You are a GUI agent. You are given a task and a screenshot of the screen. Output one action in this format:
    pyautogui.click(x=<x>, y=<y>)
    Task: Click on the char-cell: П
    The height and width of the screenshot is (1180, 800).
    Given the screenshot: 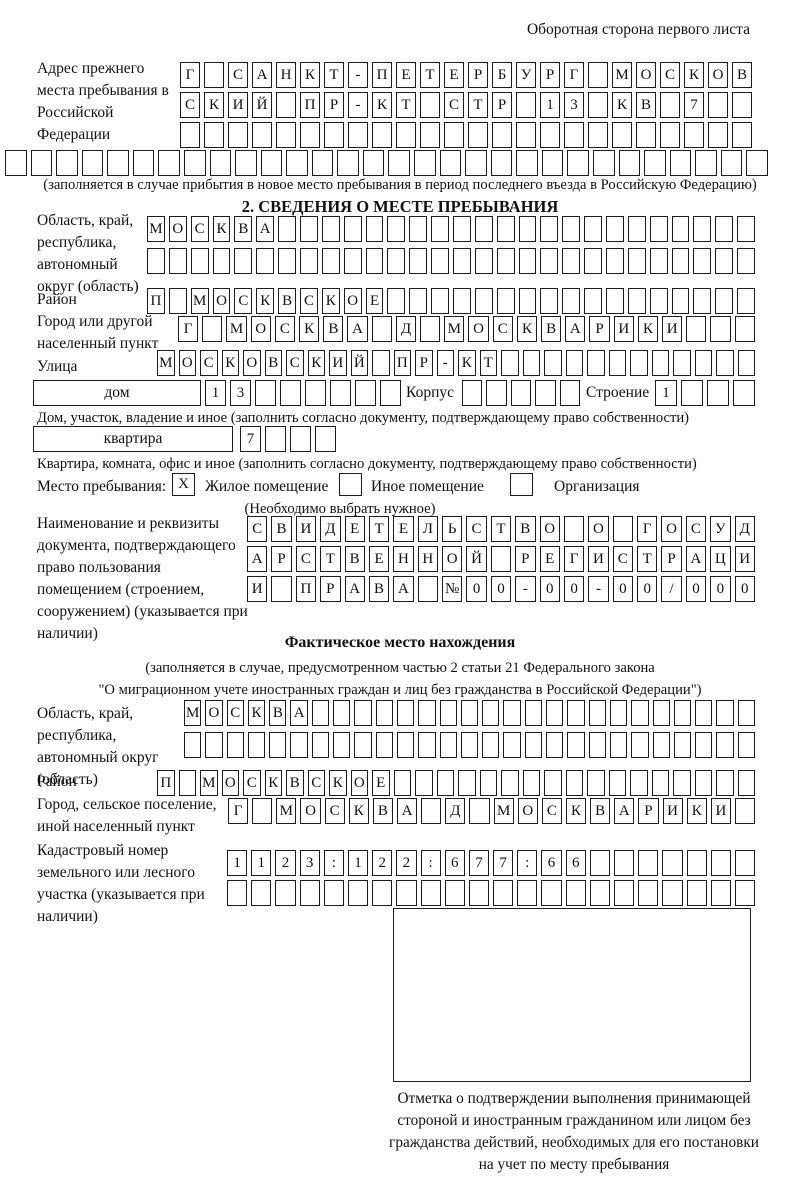 What is the action you would take?
    pyautogui.click(x=306, y=589)
    